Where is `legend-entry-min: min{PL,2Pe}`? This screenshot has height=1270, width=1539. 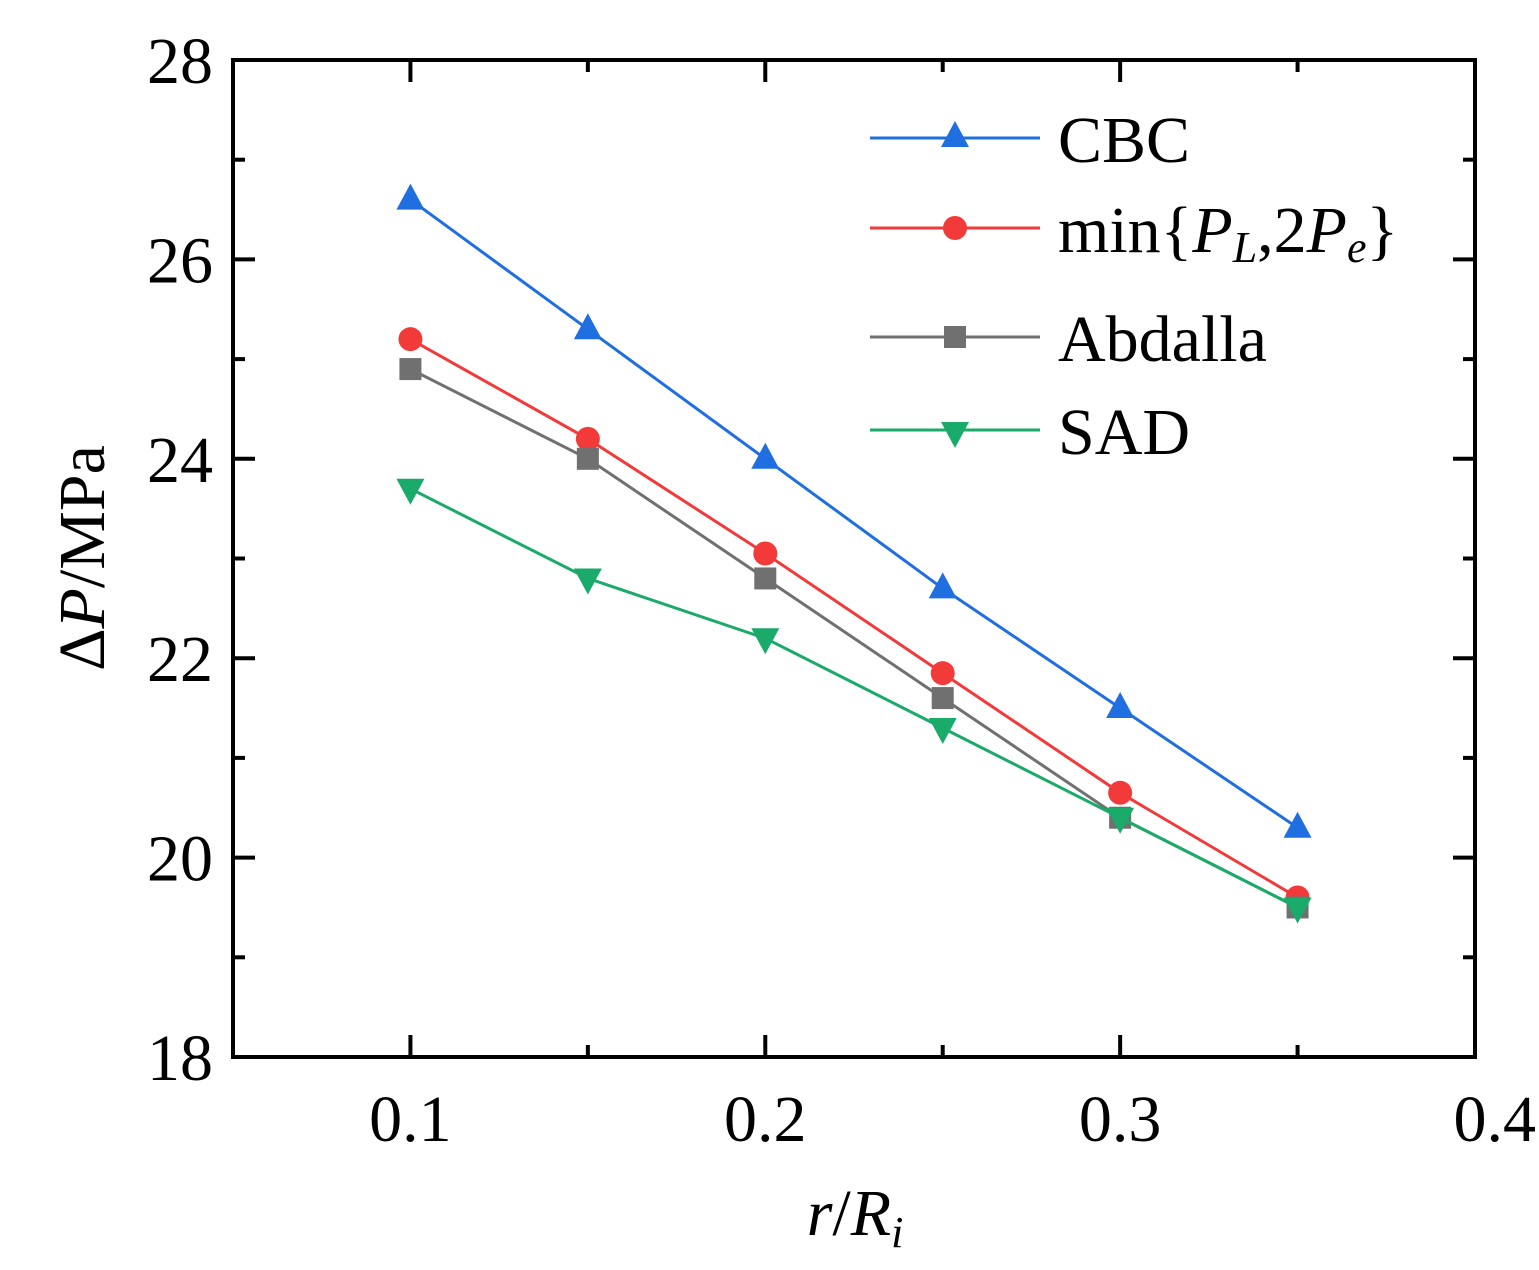
legend-entry-min: min{PL,2Pe} is located at coordinates (1134, 233).